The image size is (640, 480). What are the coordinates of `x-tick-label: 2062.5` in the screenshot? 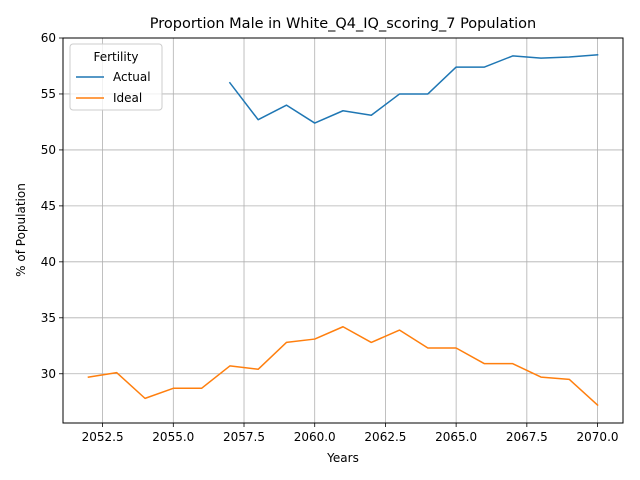 It's located at (385, 437).